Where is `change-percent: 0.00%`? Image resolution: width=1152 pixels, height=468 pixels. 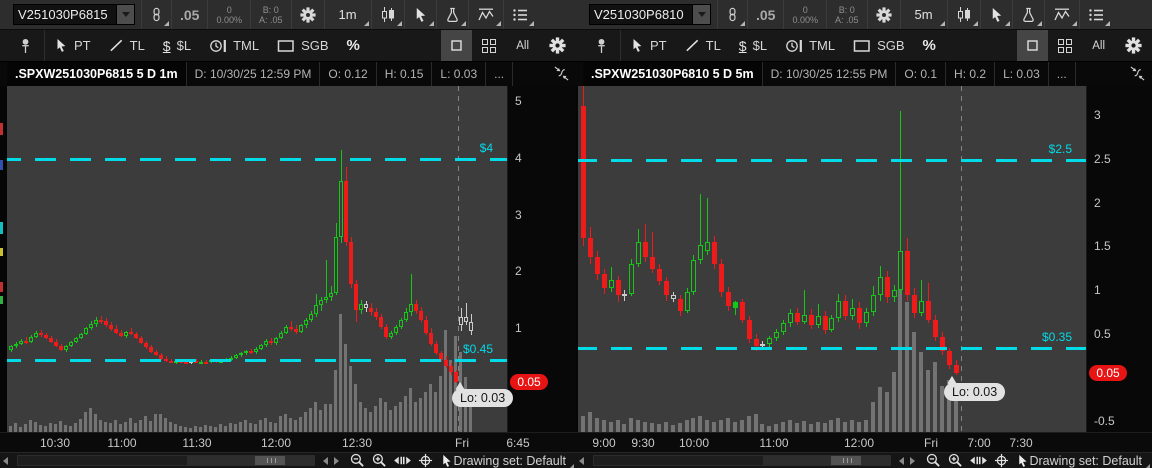 change-percent: 0.00% is located at coordinates (229, 19).